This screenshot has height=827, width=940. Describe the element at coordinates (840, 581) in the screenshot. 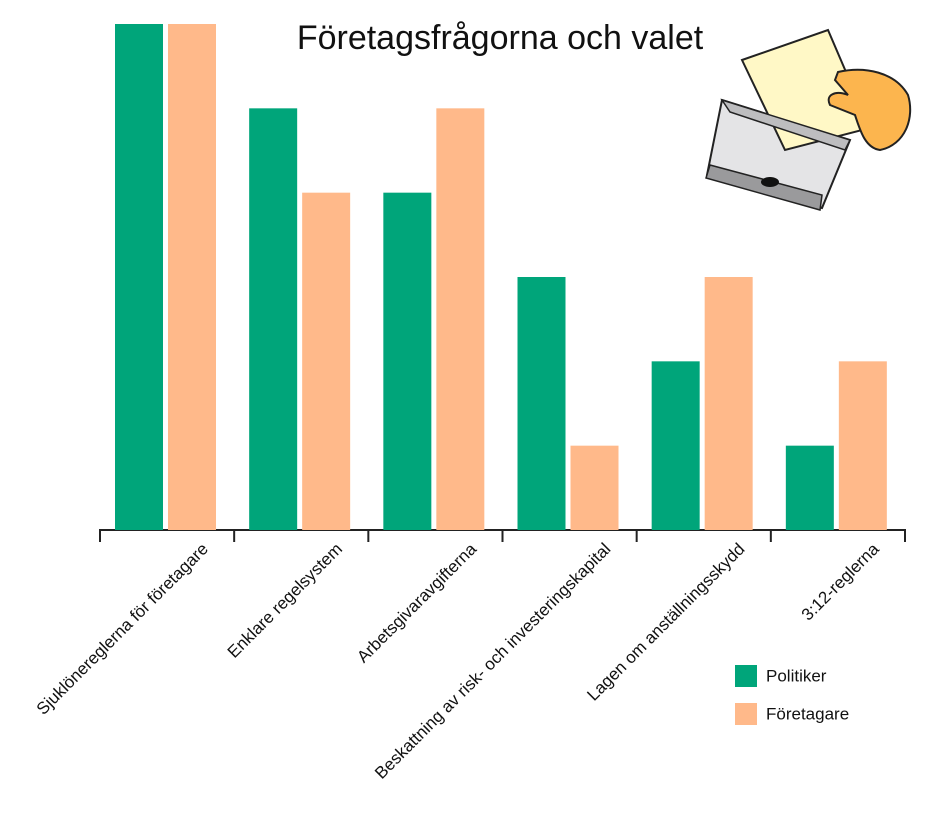

I see `x-tick-label: 3:12-reglerna` at that location.